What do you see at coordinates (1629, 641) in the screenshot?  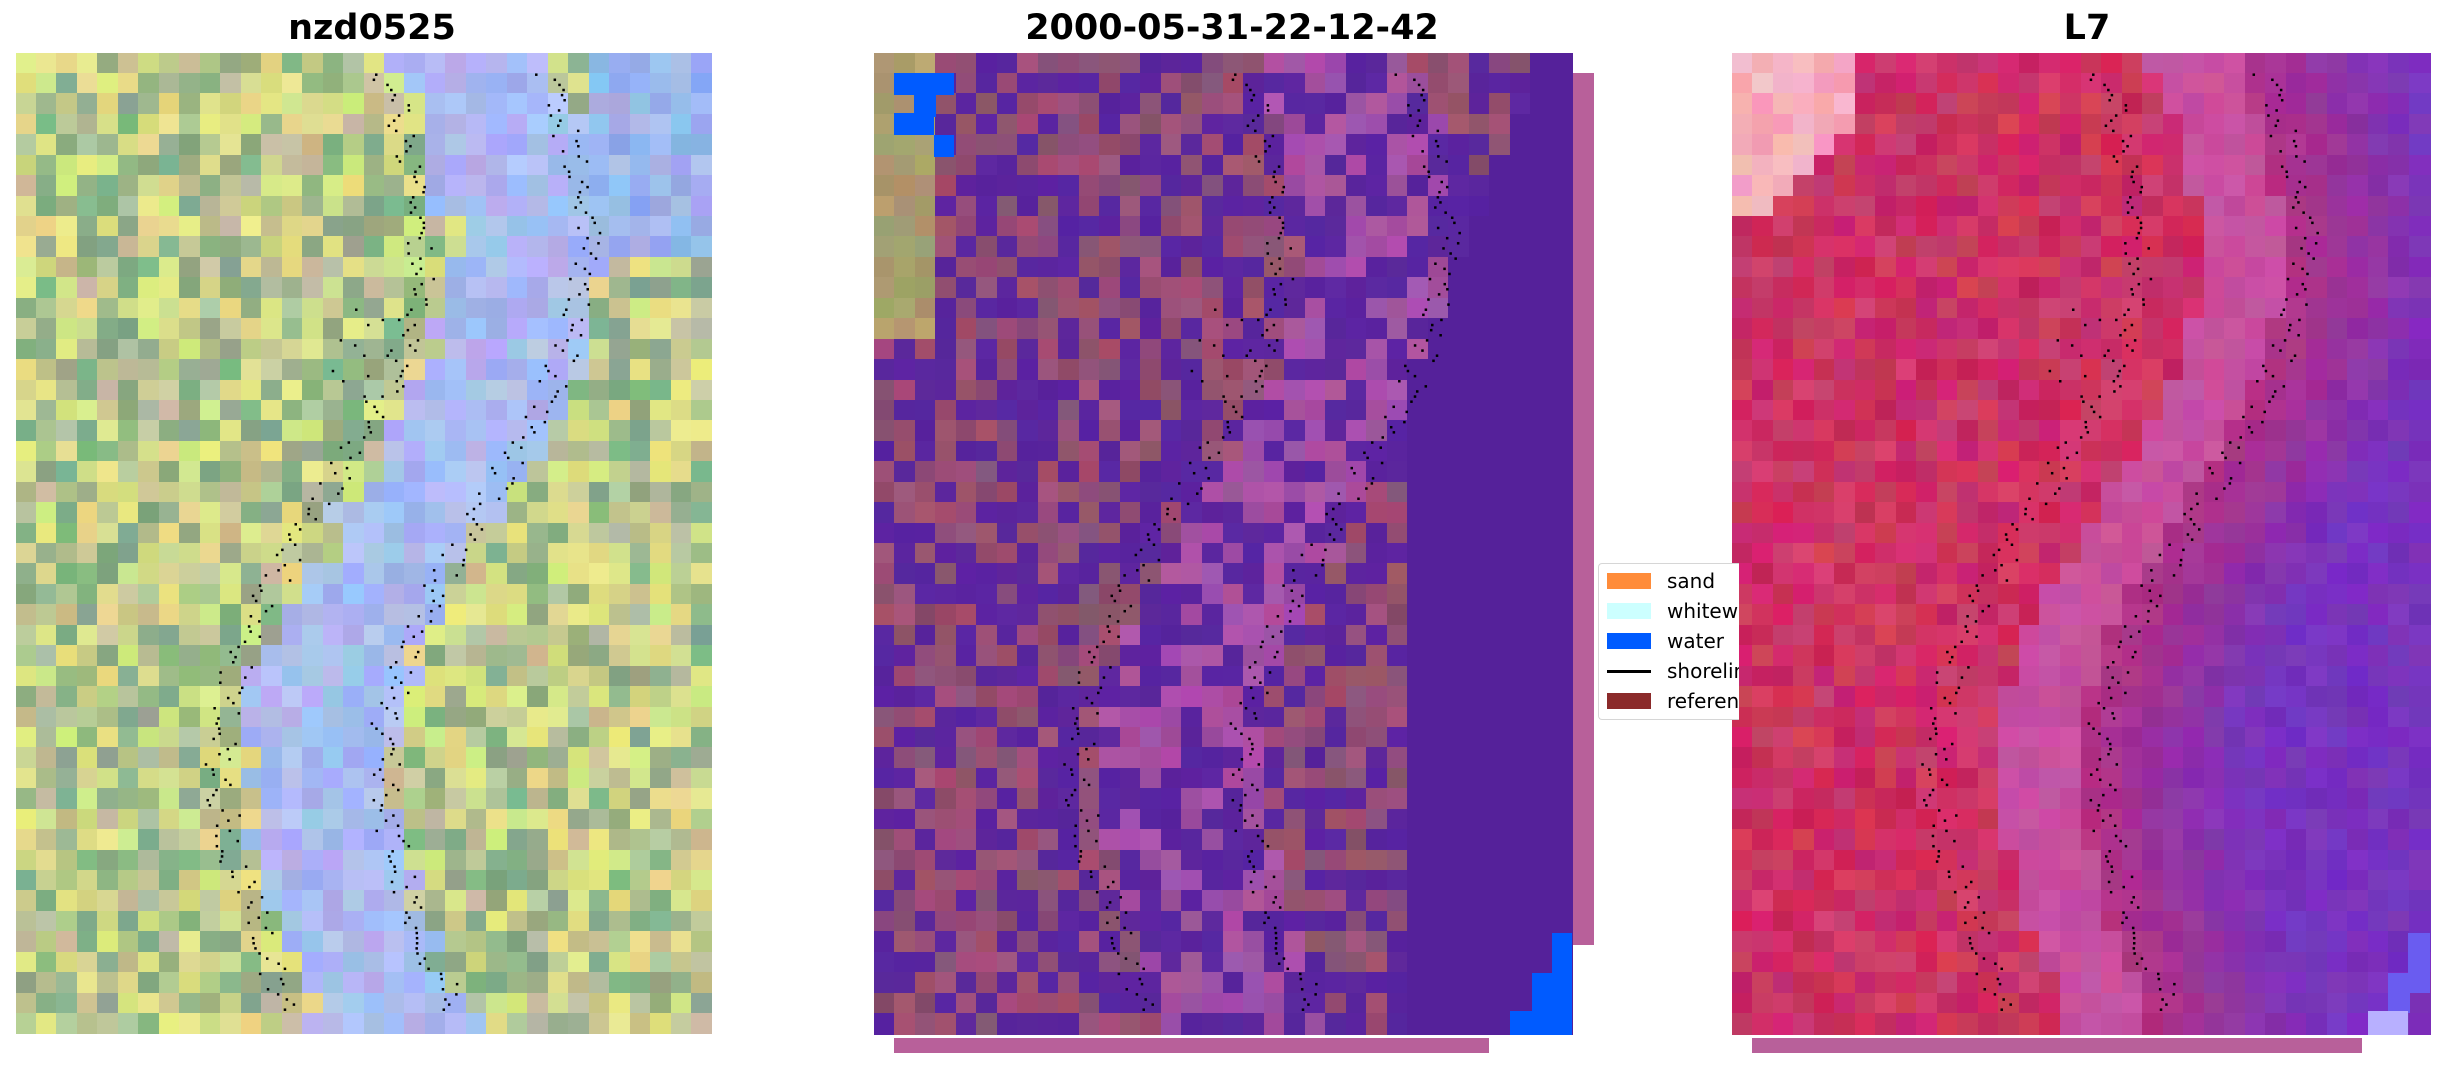 I see `water-swatch` at bounding box center [1629, 641].